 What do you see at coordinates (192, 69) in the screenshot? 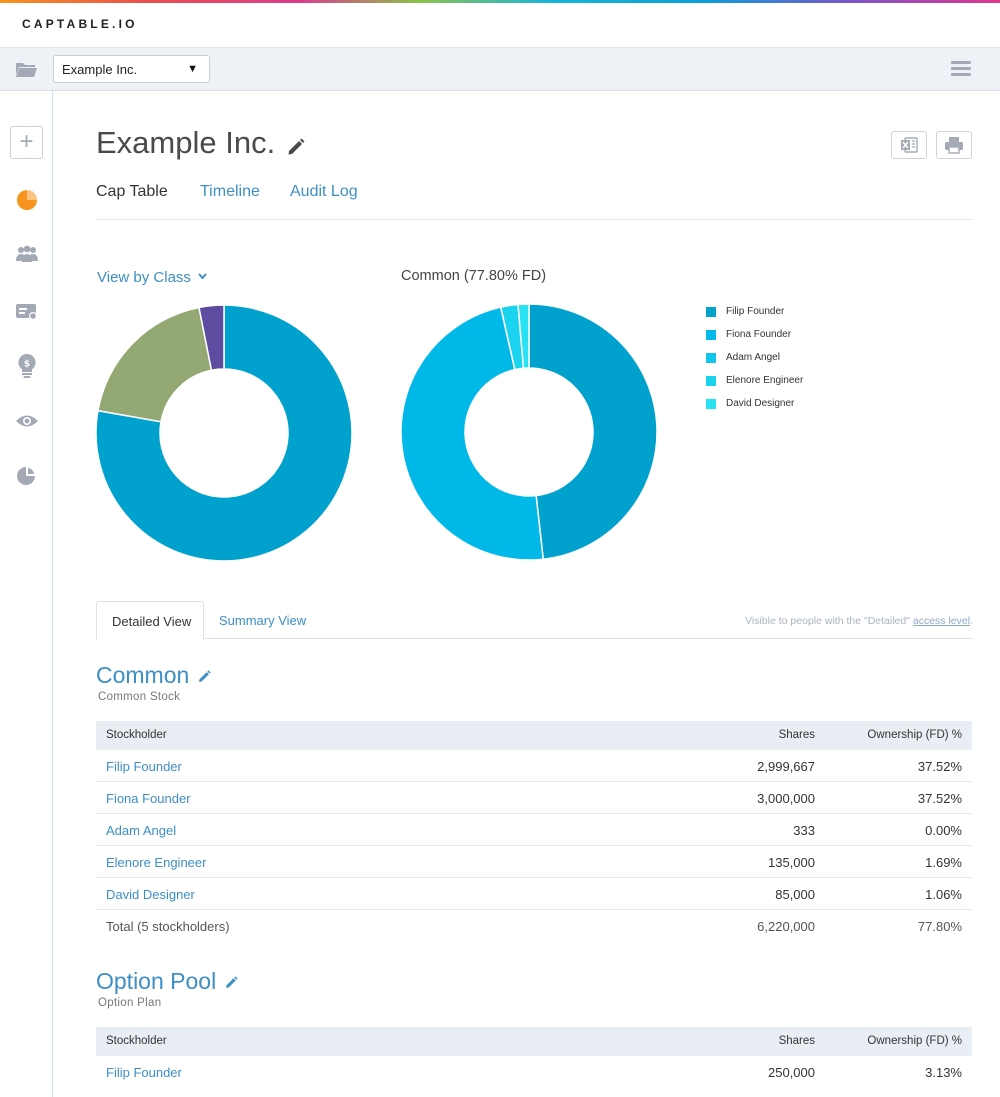
I see `caret-down-icon: ▼` at bounding box center [192, 69].